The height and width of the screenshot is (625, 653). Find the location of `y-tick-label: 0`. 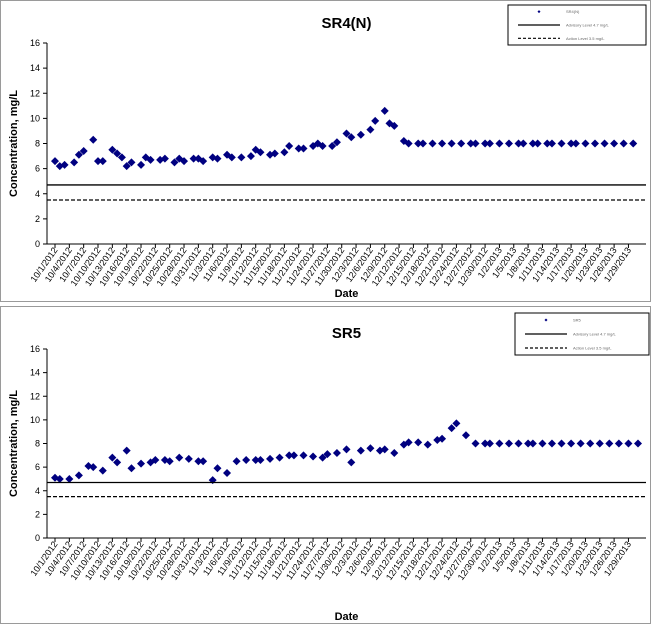

y-tick-label: 0 is located at coordinates (37, 244).